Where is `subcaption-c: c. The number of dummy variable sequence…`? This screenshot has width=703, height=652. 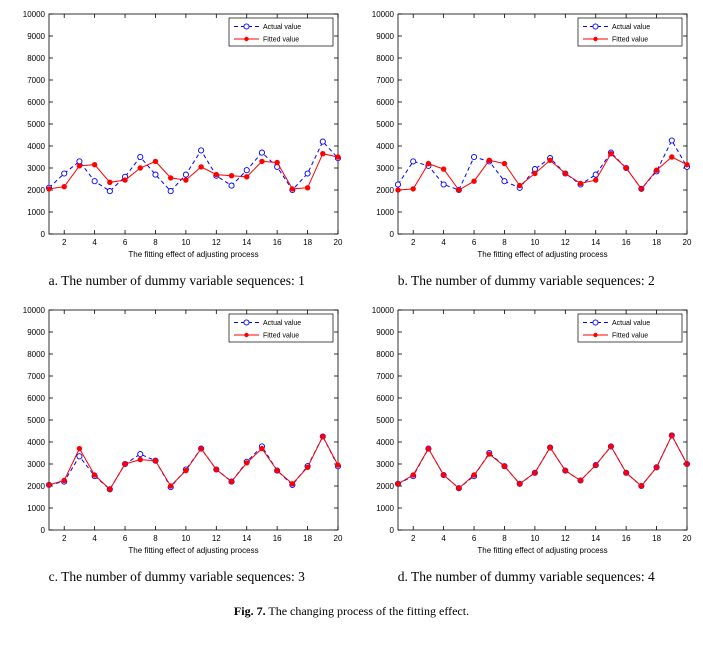 subcaption-c: c. The number of dummy variable sequence… is located at coordinates (176, 577).